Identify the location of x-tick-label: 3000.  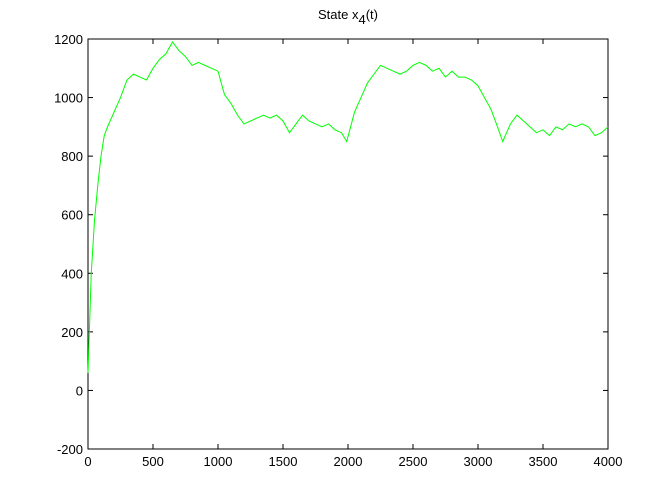
(478, 461).